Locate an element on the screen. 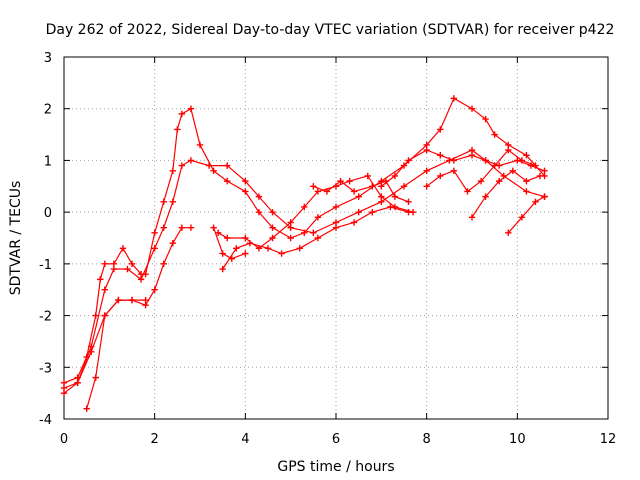 The width and height of the screenshot is (640, 480). x-tick-label: 12 is located at coordinates (608, 439).